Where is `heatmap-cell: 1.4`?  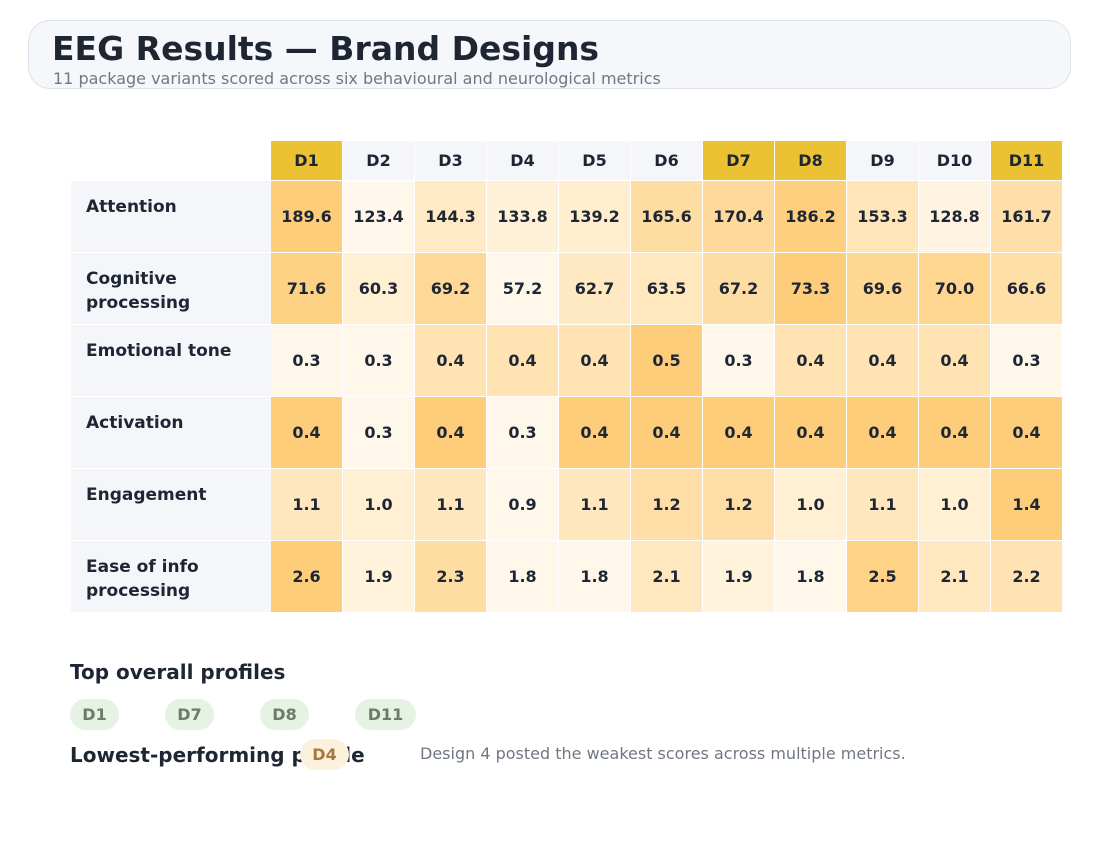 heatmap-cell: 1.4 is located at coordinates (1026, 504).